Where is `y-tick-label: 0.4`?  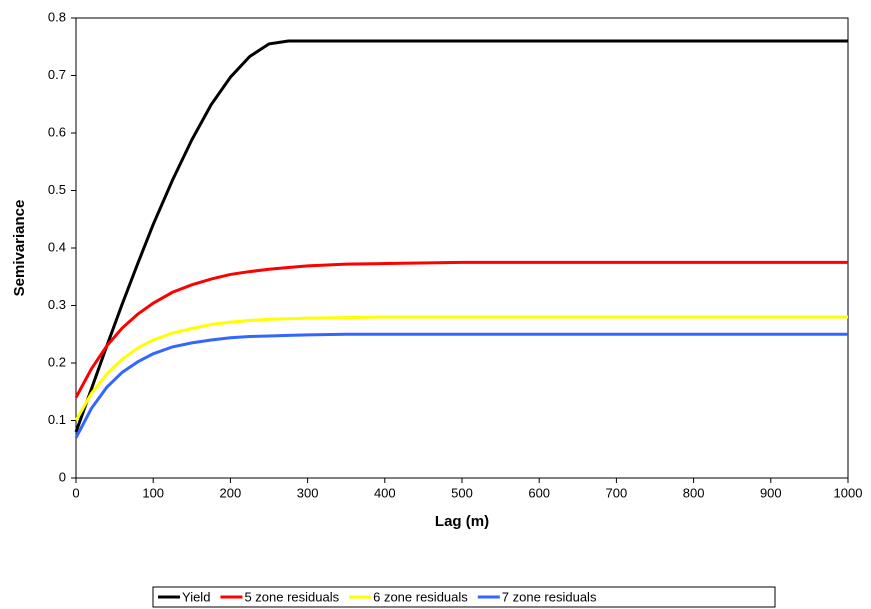 y-tick-label: 0.4 is located at coordinates (57, 246).